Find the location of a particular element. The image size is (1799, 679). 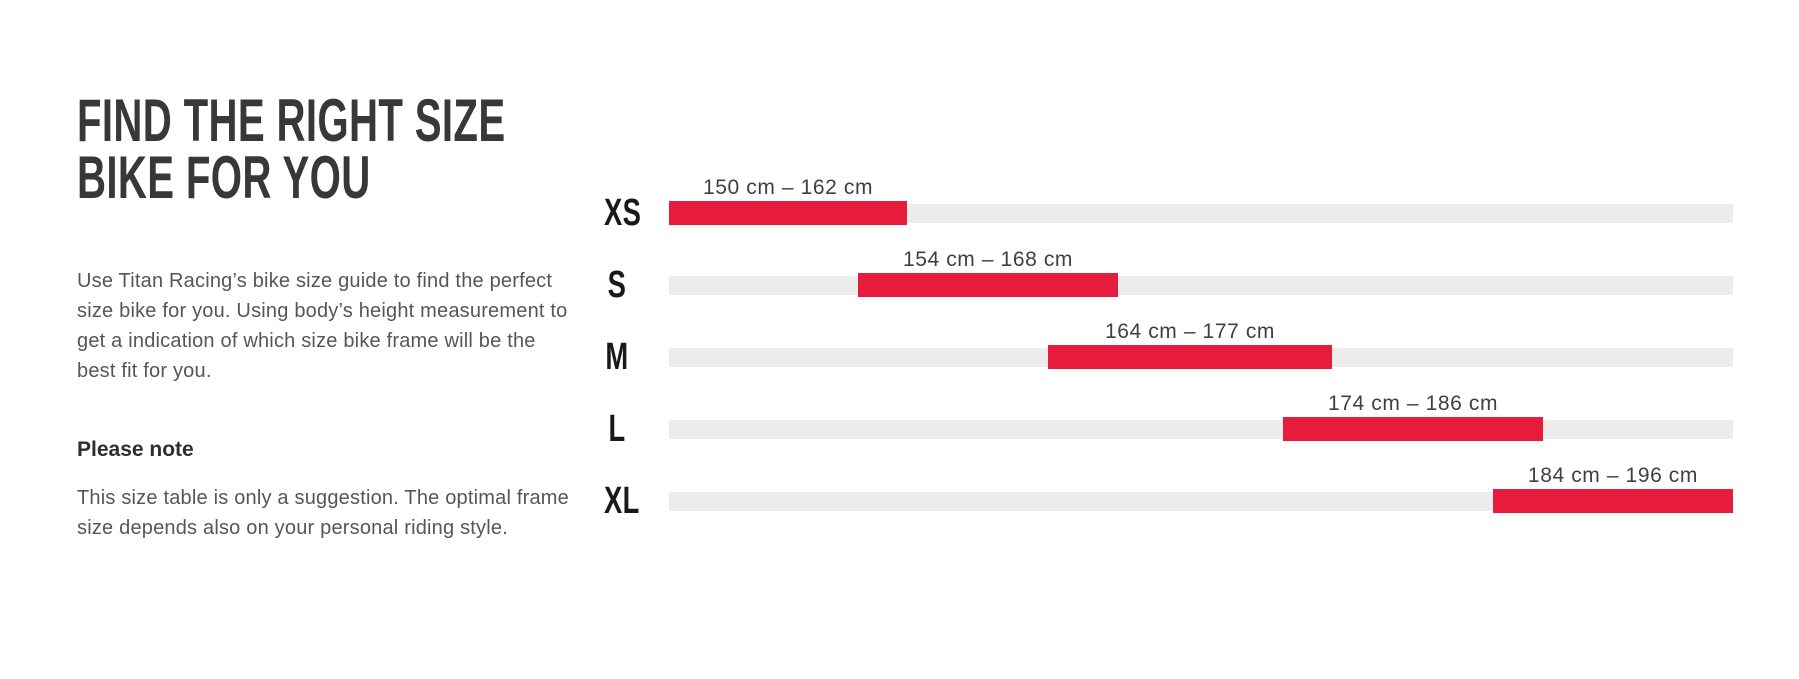

bar-track-area: 150 cm – 162 cm is located at coordinates (1201, 213).